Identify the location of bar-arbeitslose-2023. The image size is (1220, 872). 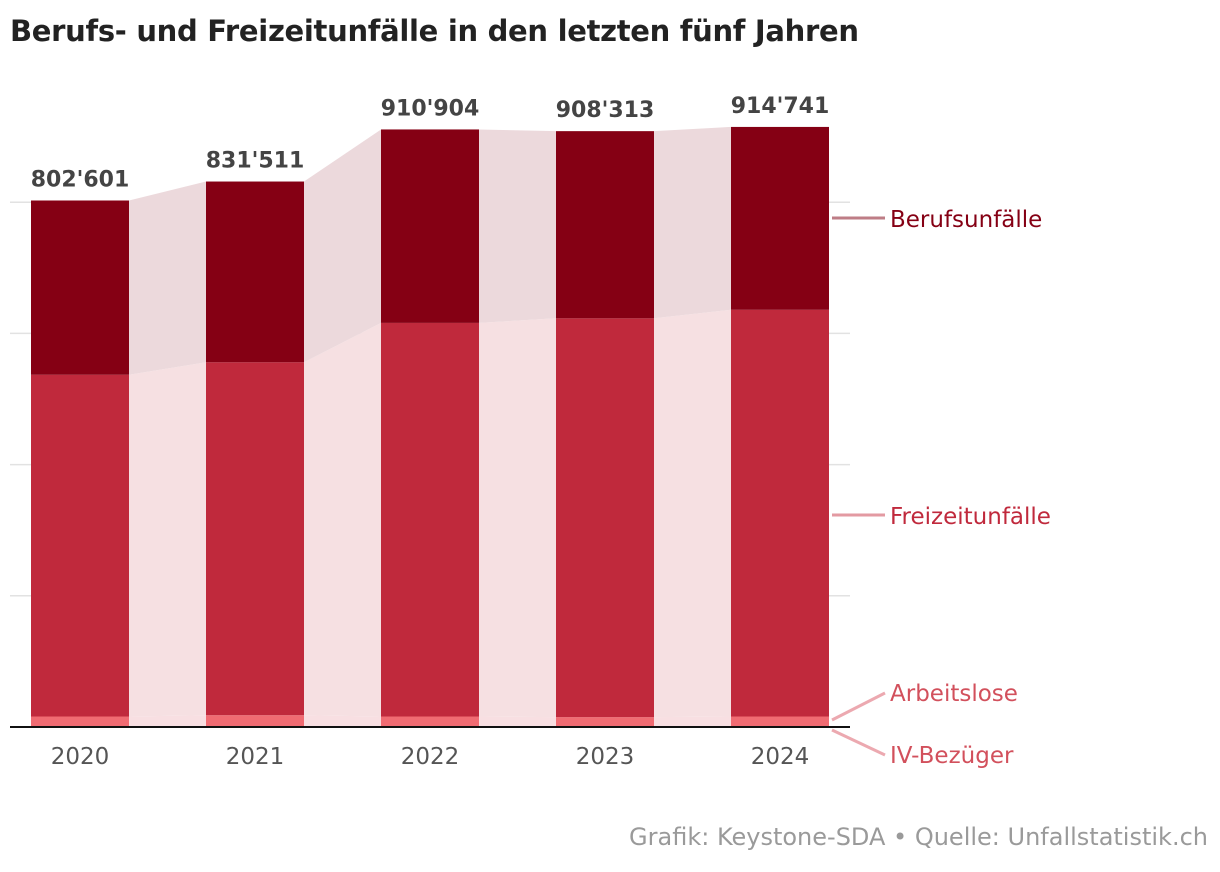
(605, 722).